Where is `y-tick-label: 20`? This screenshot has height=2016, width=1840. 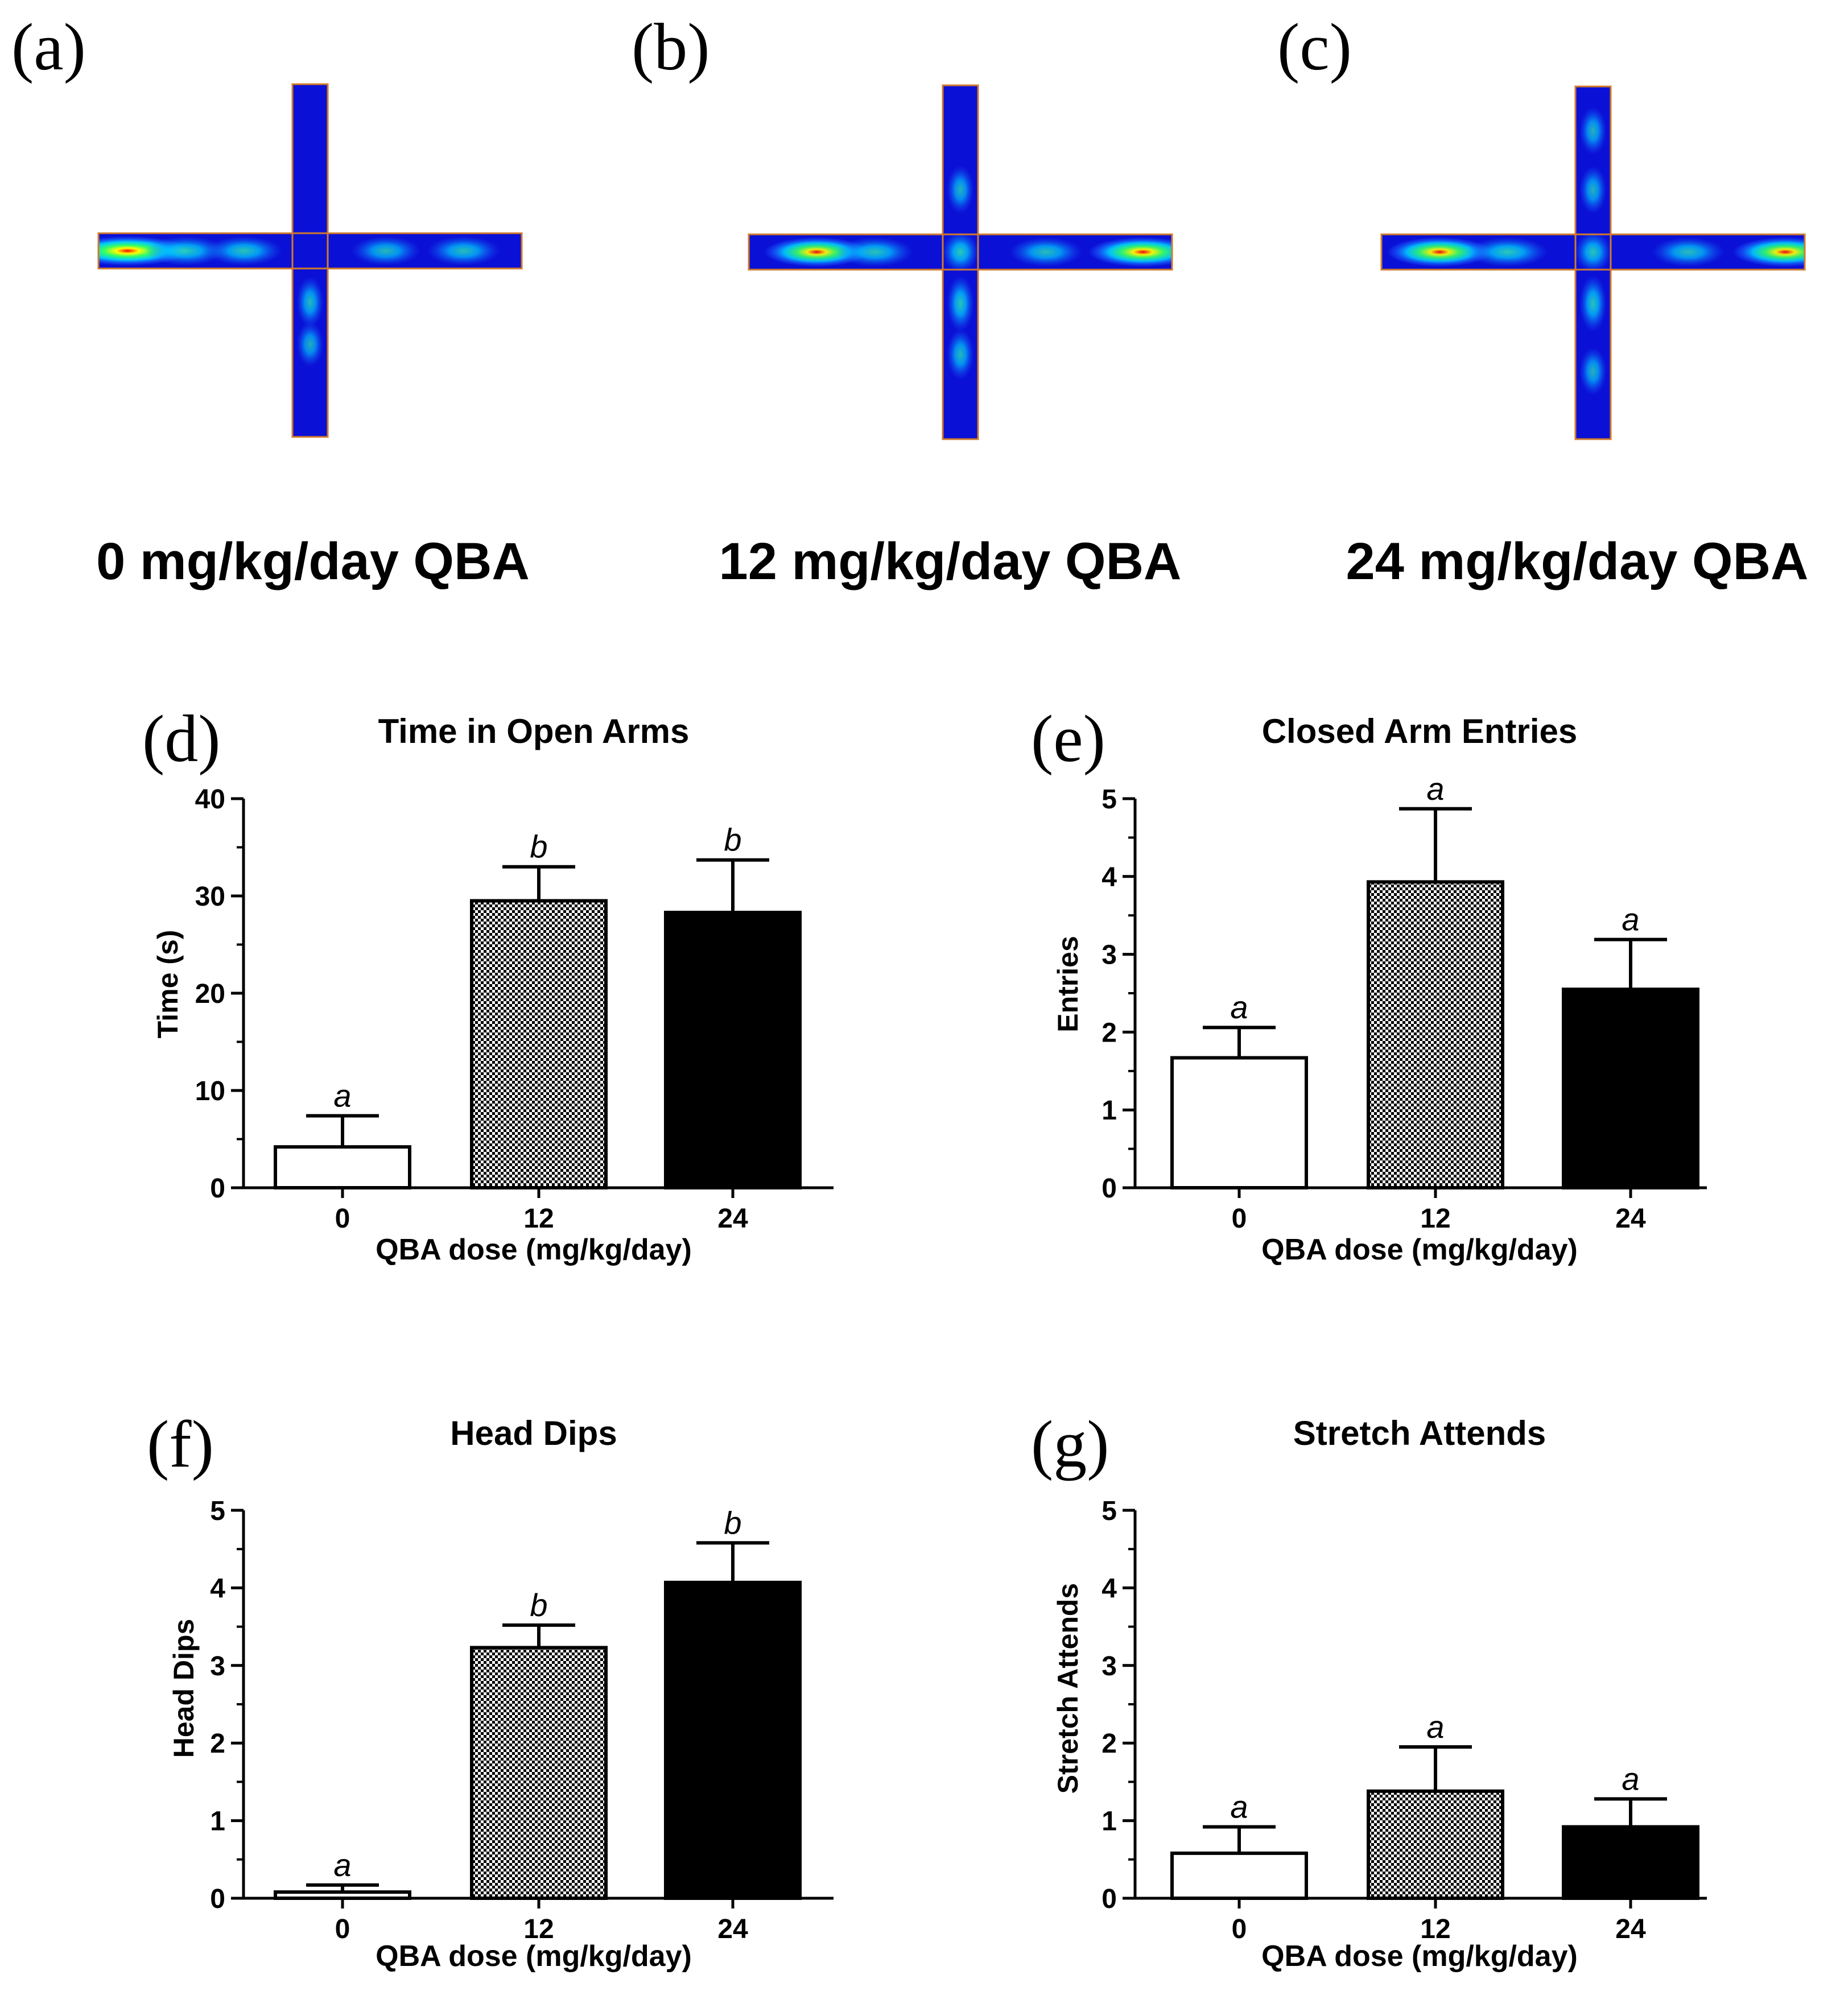 y-tick-label: 20 is located at coordinates (210, 994).